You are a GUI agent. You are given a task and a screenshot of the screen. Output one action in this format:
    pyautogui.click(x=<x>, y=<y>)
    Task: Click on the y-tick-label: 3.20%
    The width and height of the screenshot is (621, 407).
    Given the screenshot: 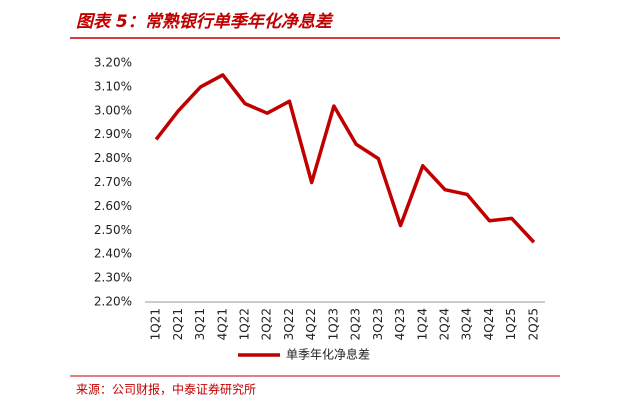 What is the action you would take?
    pyautogui.click(x=113, y=63)
    